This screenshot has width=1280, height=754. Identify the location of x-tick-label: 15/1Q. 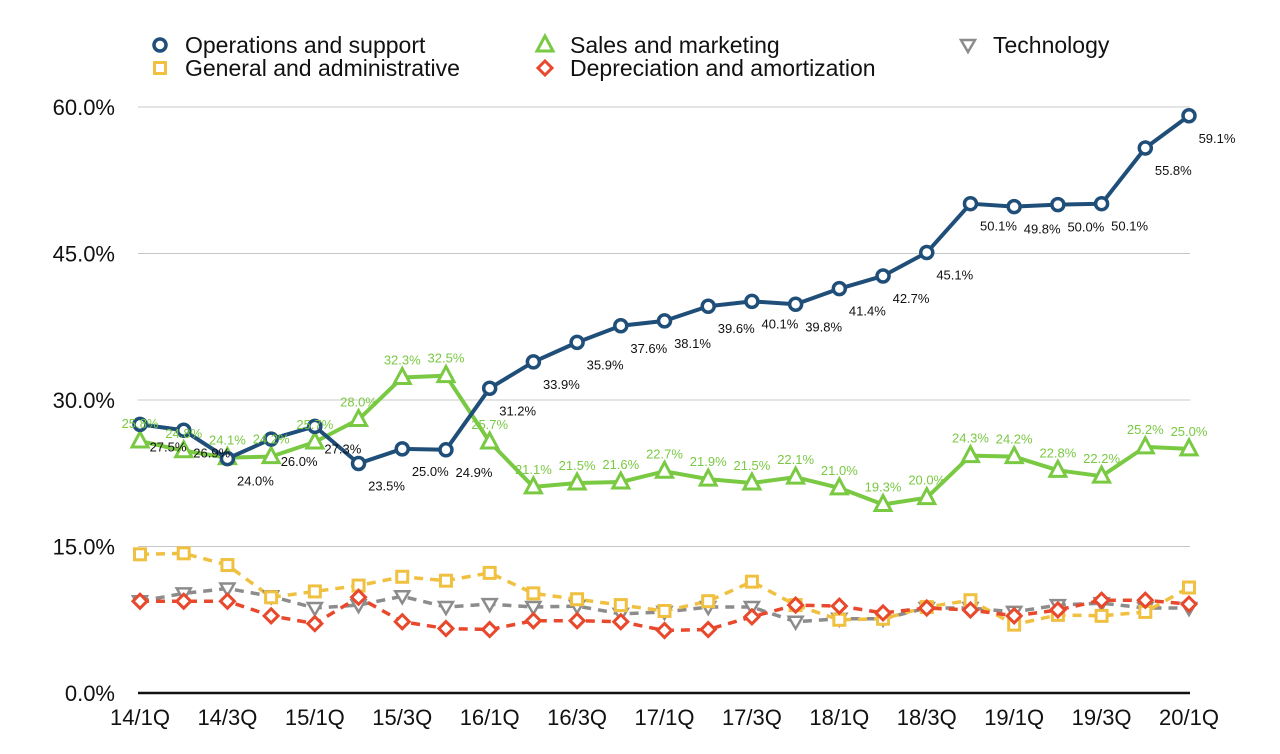
(315, 717).